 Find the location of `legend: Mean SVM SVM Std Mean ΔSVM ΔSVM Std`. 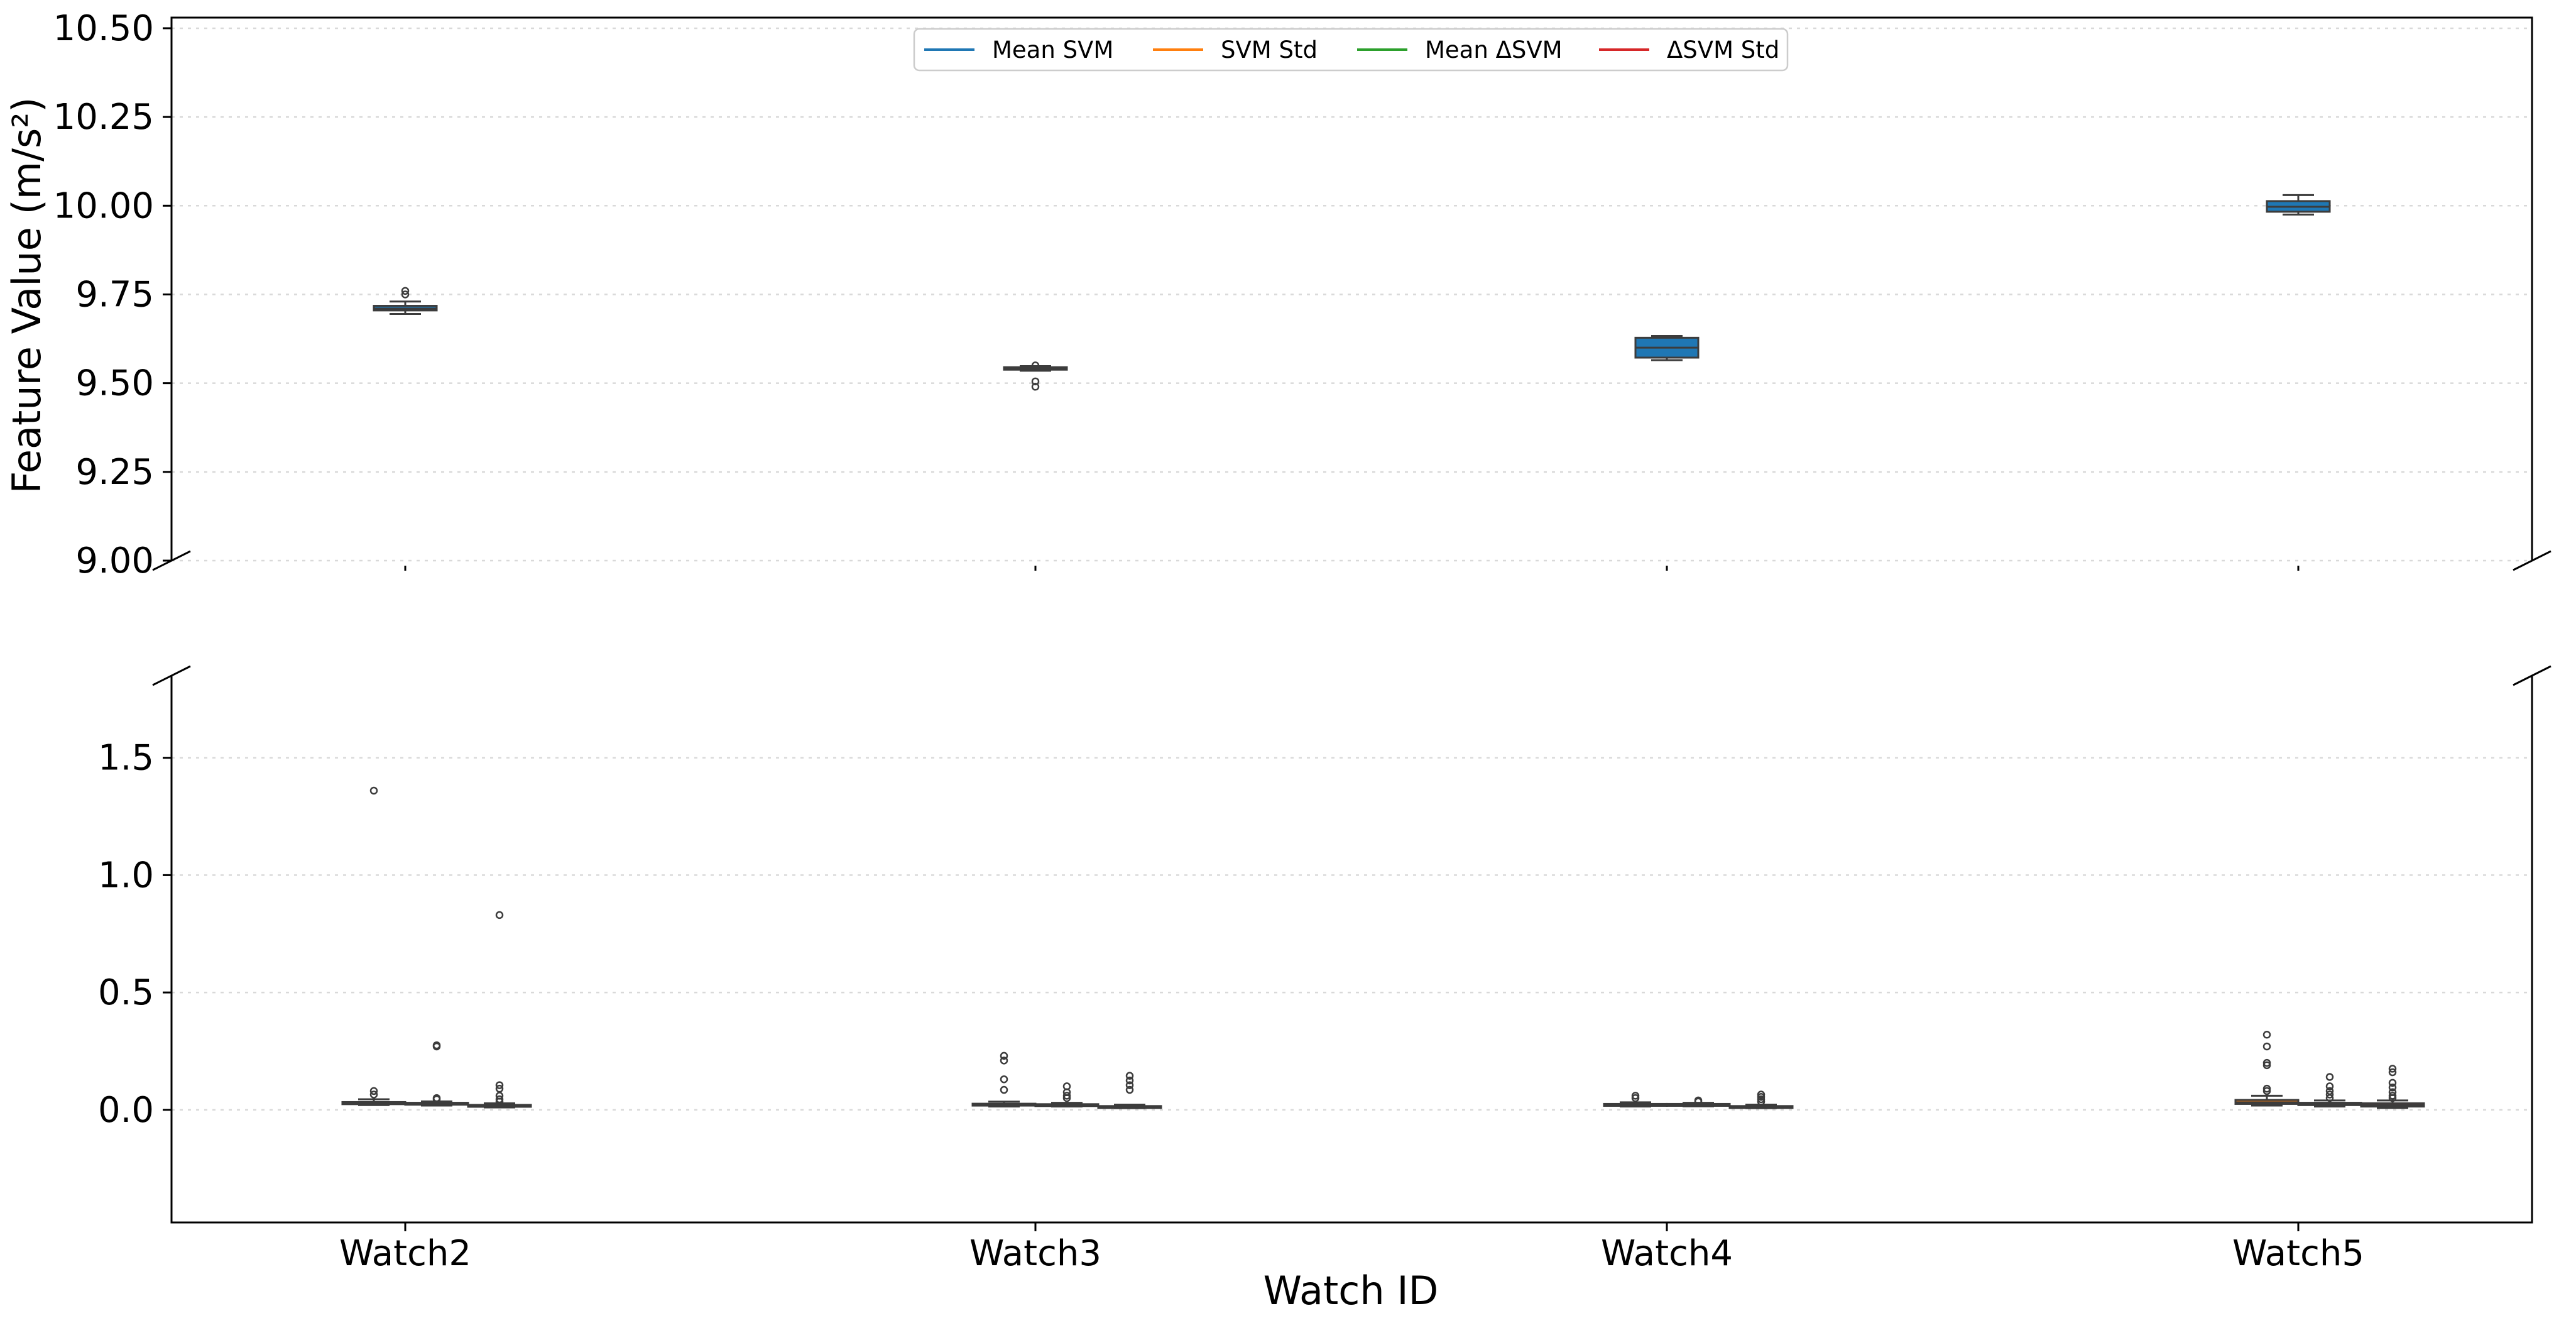

legend: Mean SVM SVM Std Mean ΔSVM ΔSVM Std is located at coordinates (1351, 50).